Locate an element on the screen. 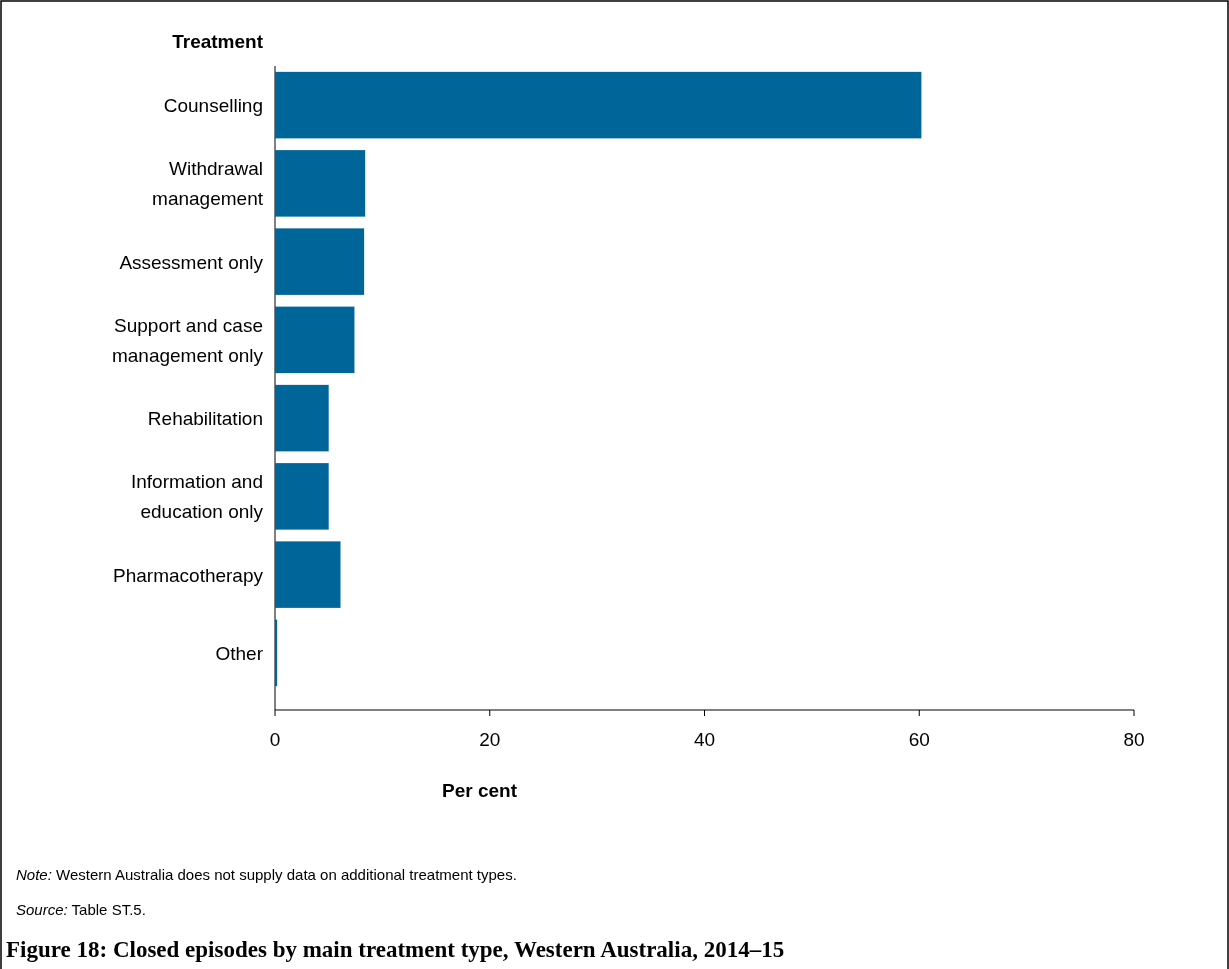  y-tick-label: Rehabilitation is located at coordinates (205, 419).